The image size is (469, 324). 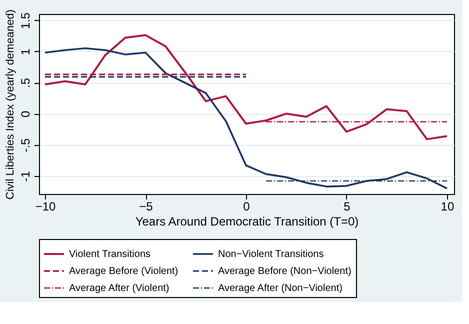 I want to click on legend-label: Average Before (Non−Violent), so click(x=285, y=271).